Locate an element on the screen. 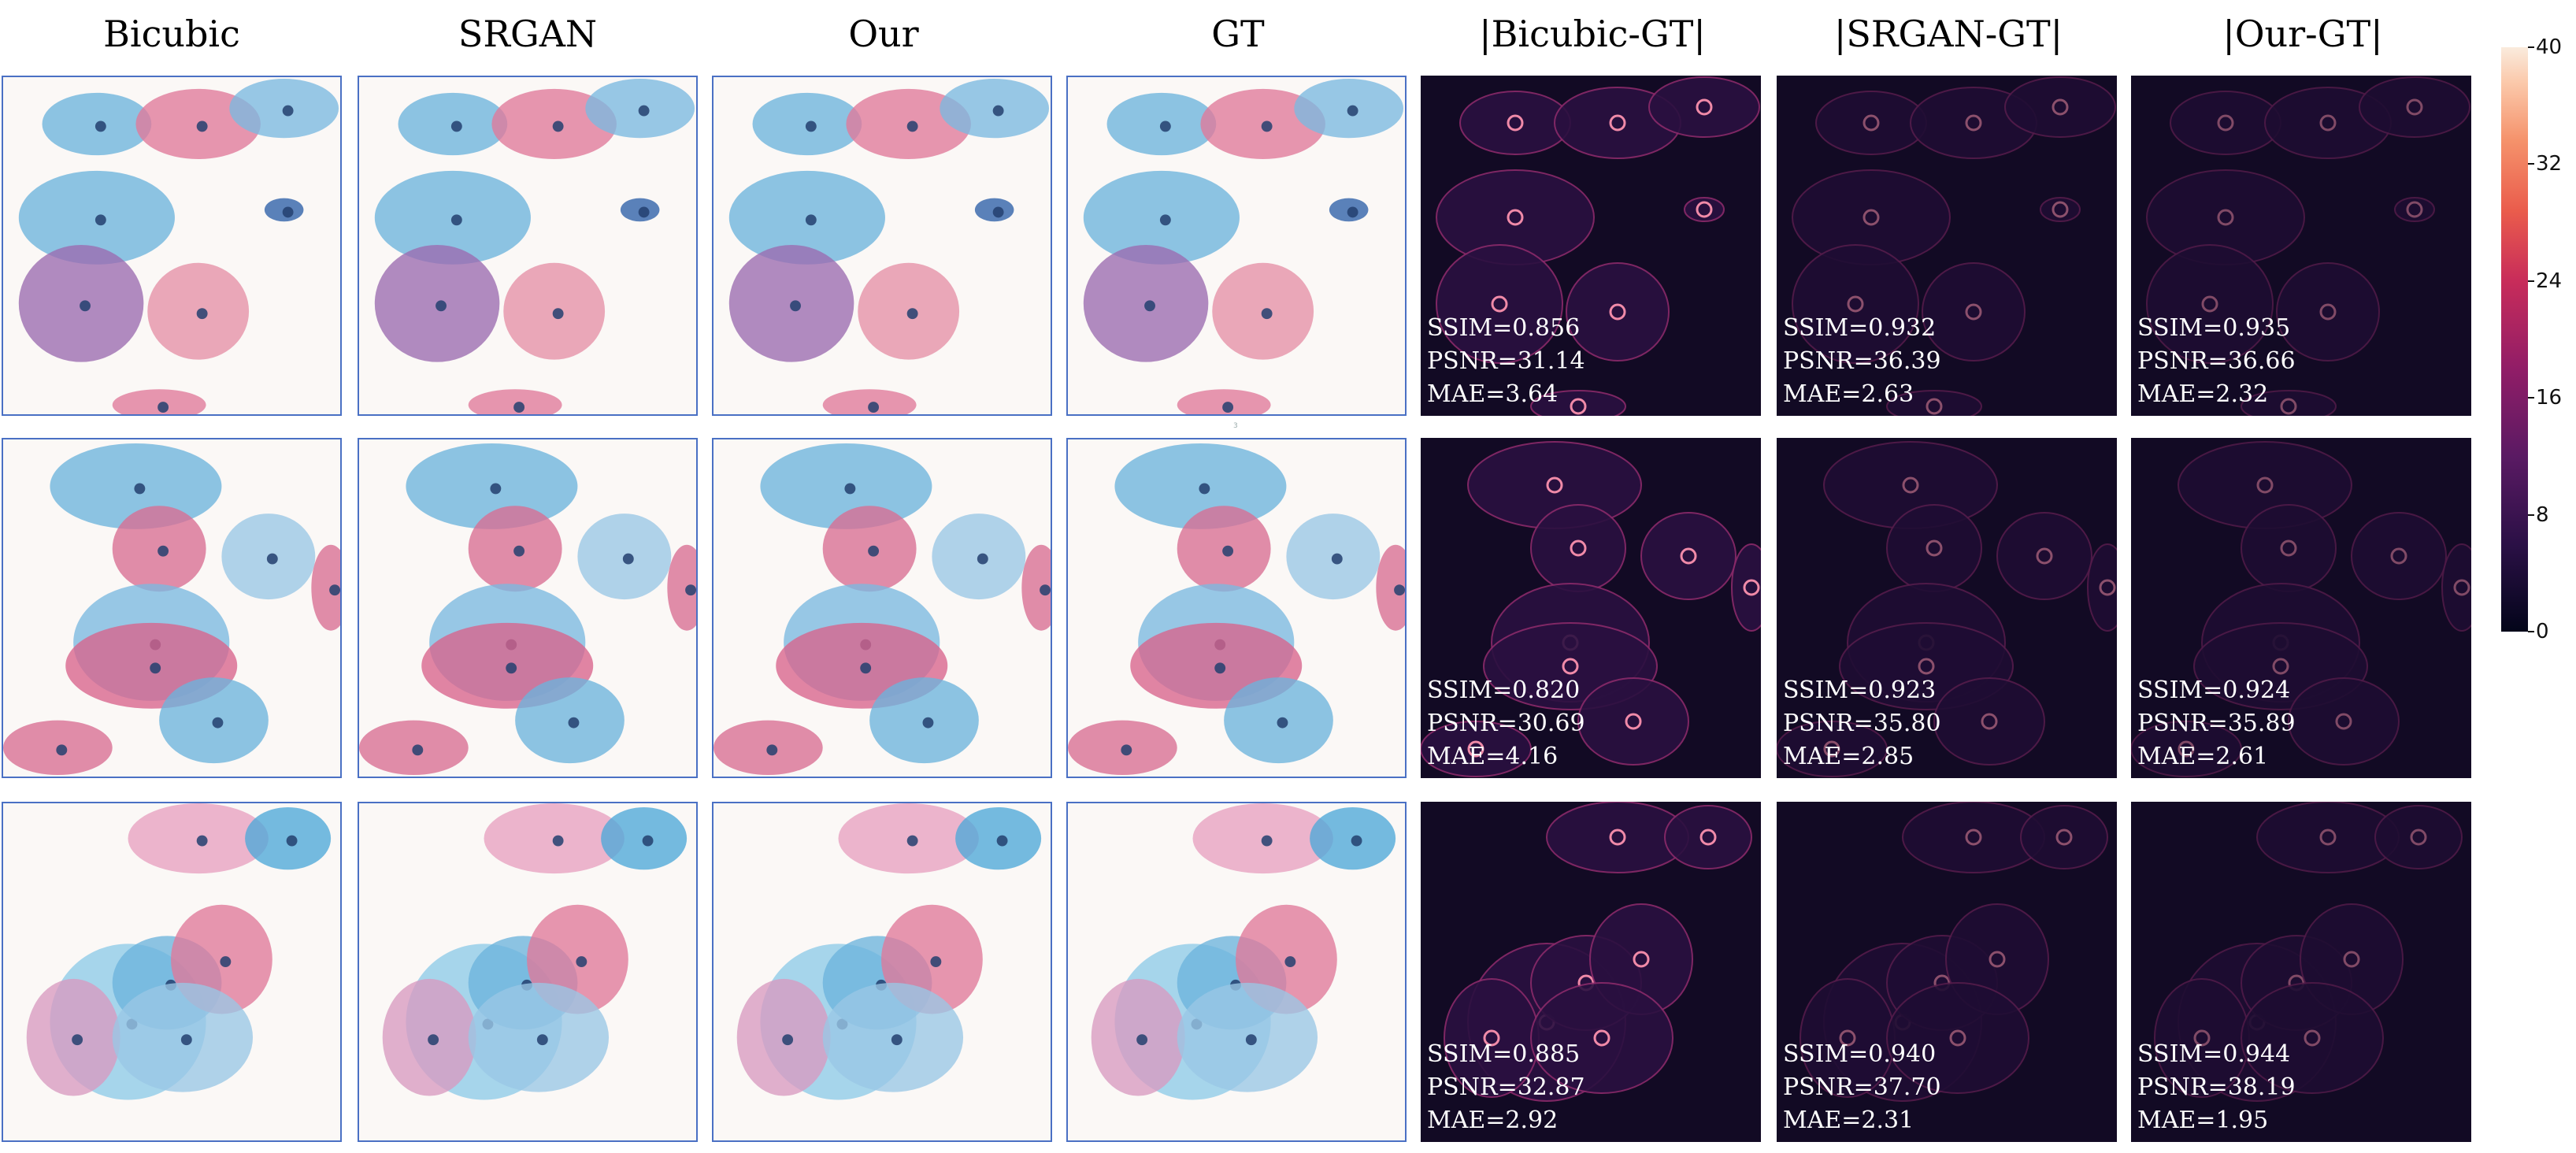 The width and height of the screenshot is (2576, 1153). srgan-diff-map: SSIM=0.923 PSNR=35.80 MAE=2.85 is located at coordinates (1947, 608).